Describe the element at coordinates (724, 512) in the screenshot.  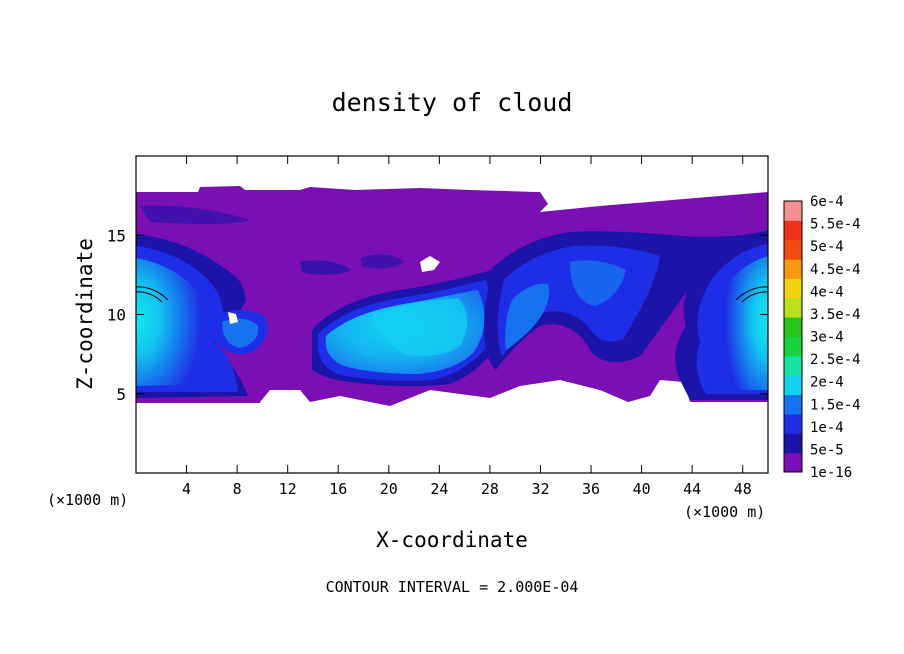
I see `x-unit-label-right: (×1000 m)` at that location.